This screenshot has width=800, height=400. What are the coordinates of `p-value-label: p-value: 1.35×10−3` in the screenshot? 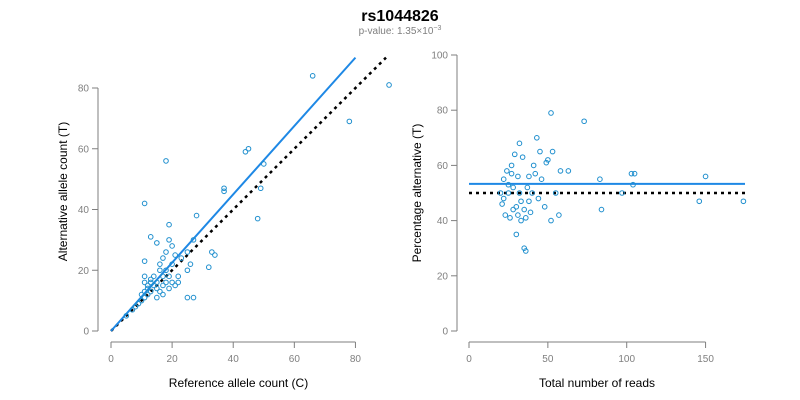 It's located at (400, 31).